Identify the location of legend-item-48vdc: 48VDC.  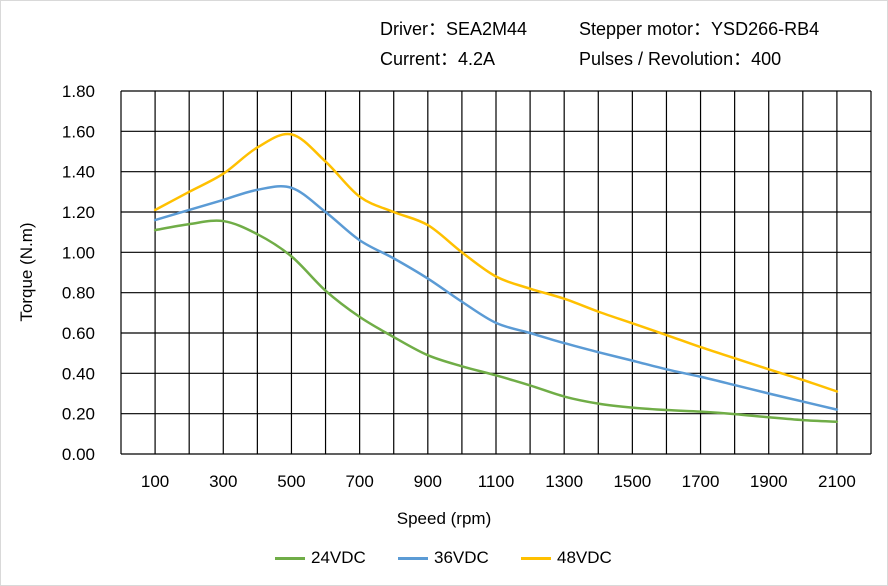
(566, 558).